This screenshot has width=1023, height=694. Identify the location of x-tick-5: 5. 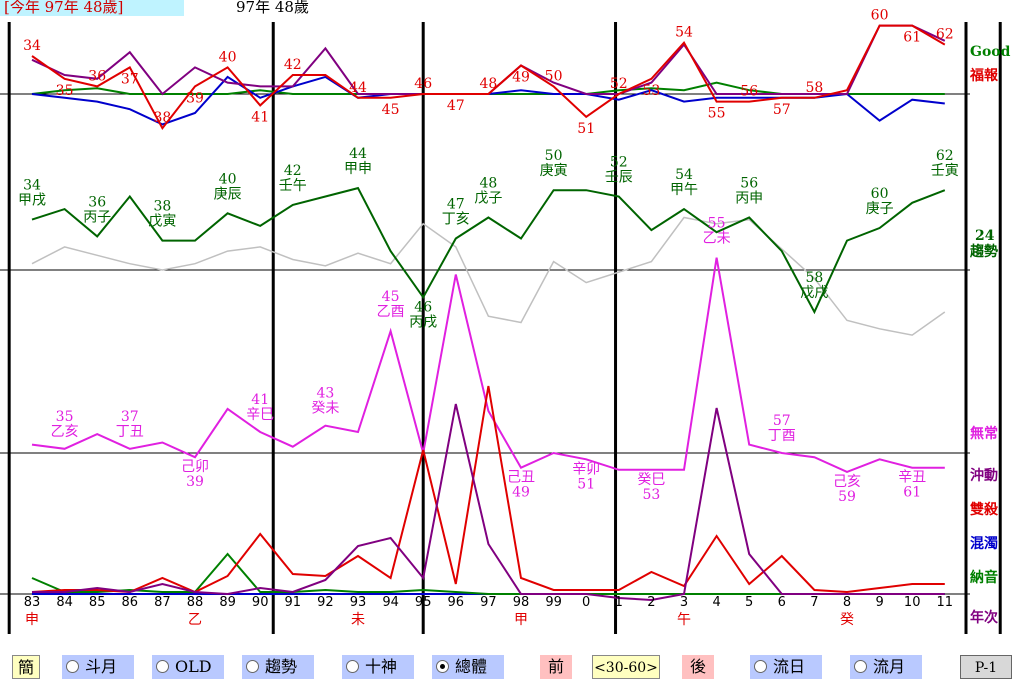
(749, 602).